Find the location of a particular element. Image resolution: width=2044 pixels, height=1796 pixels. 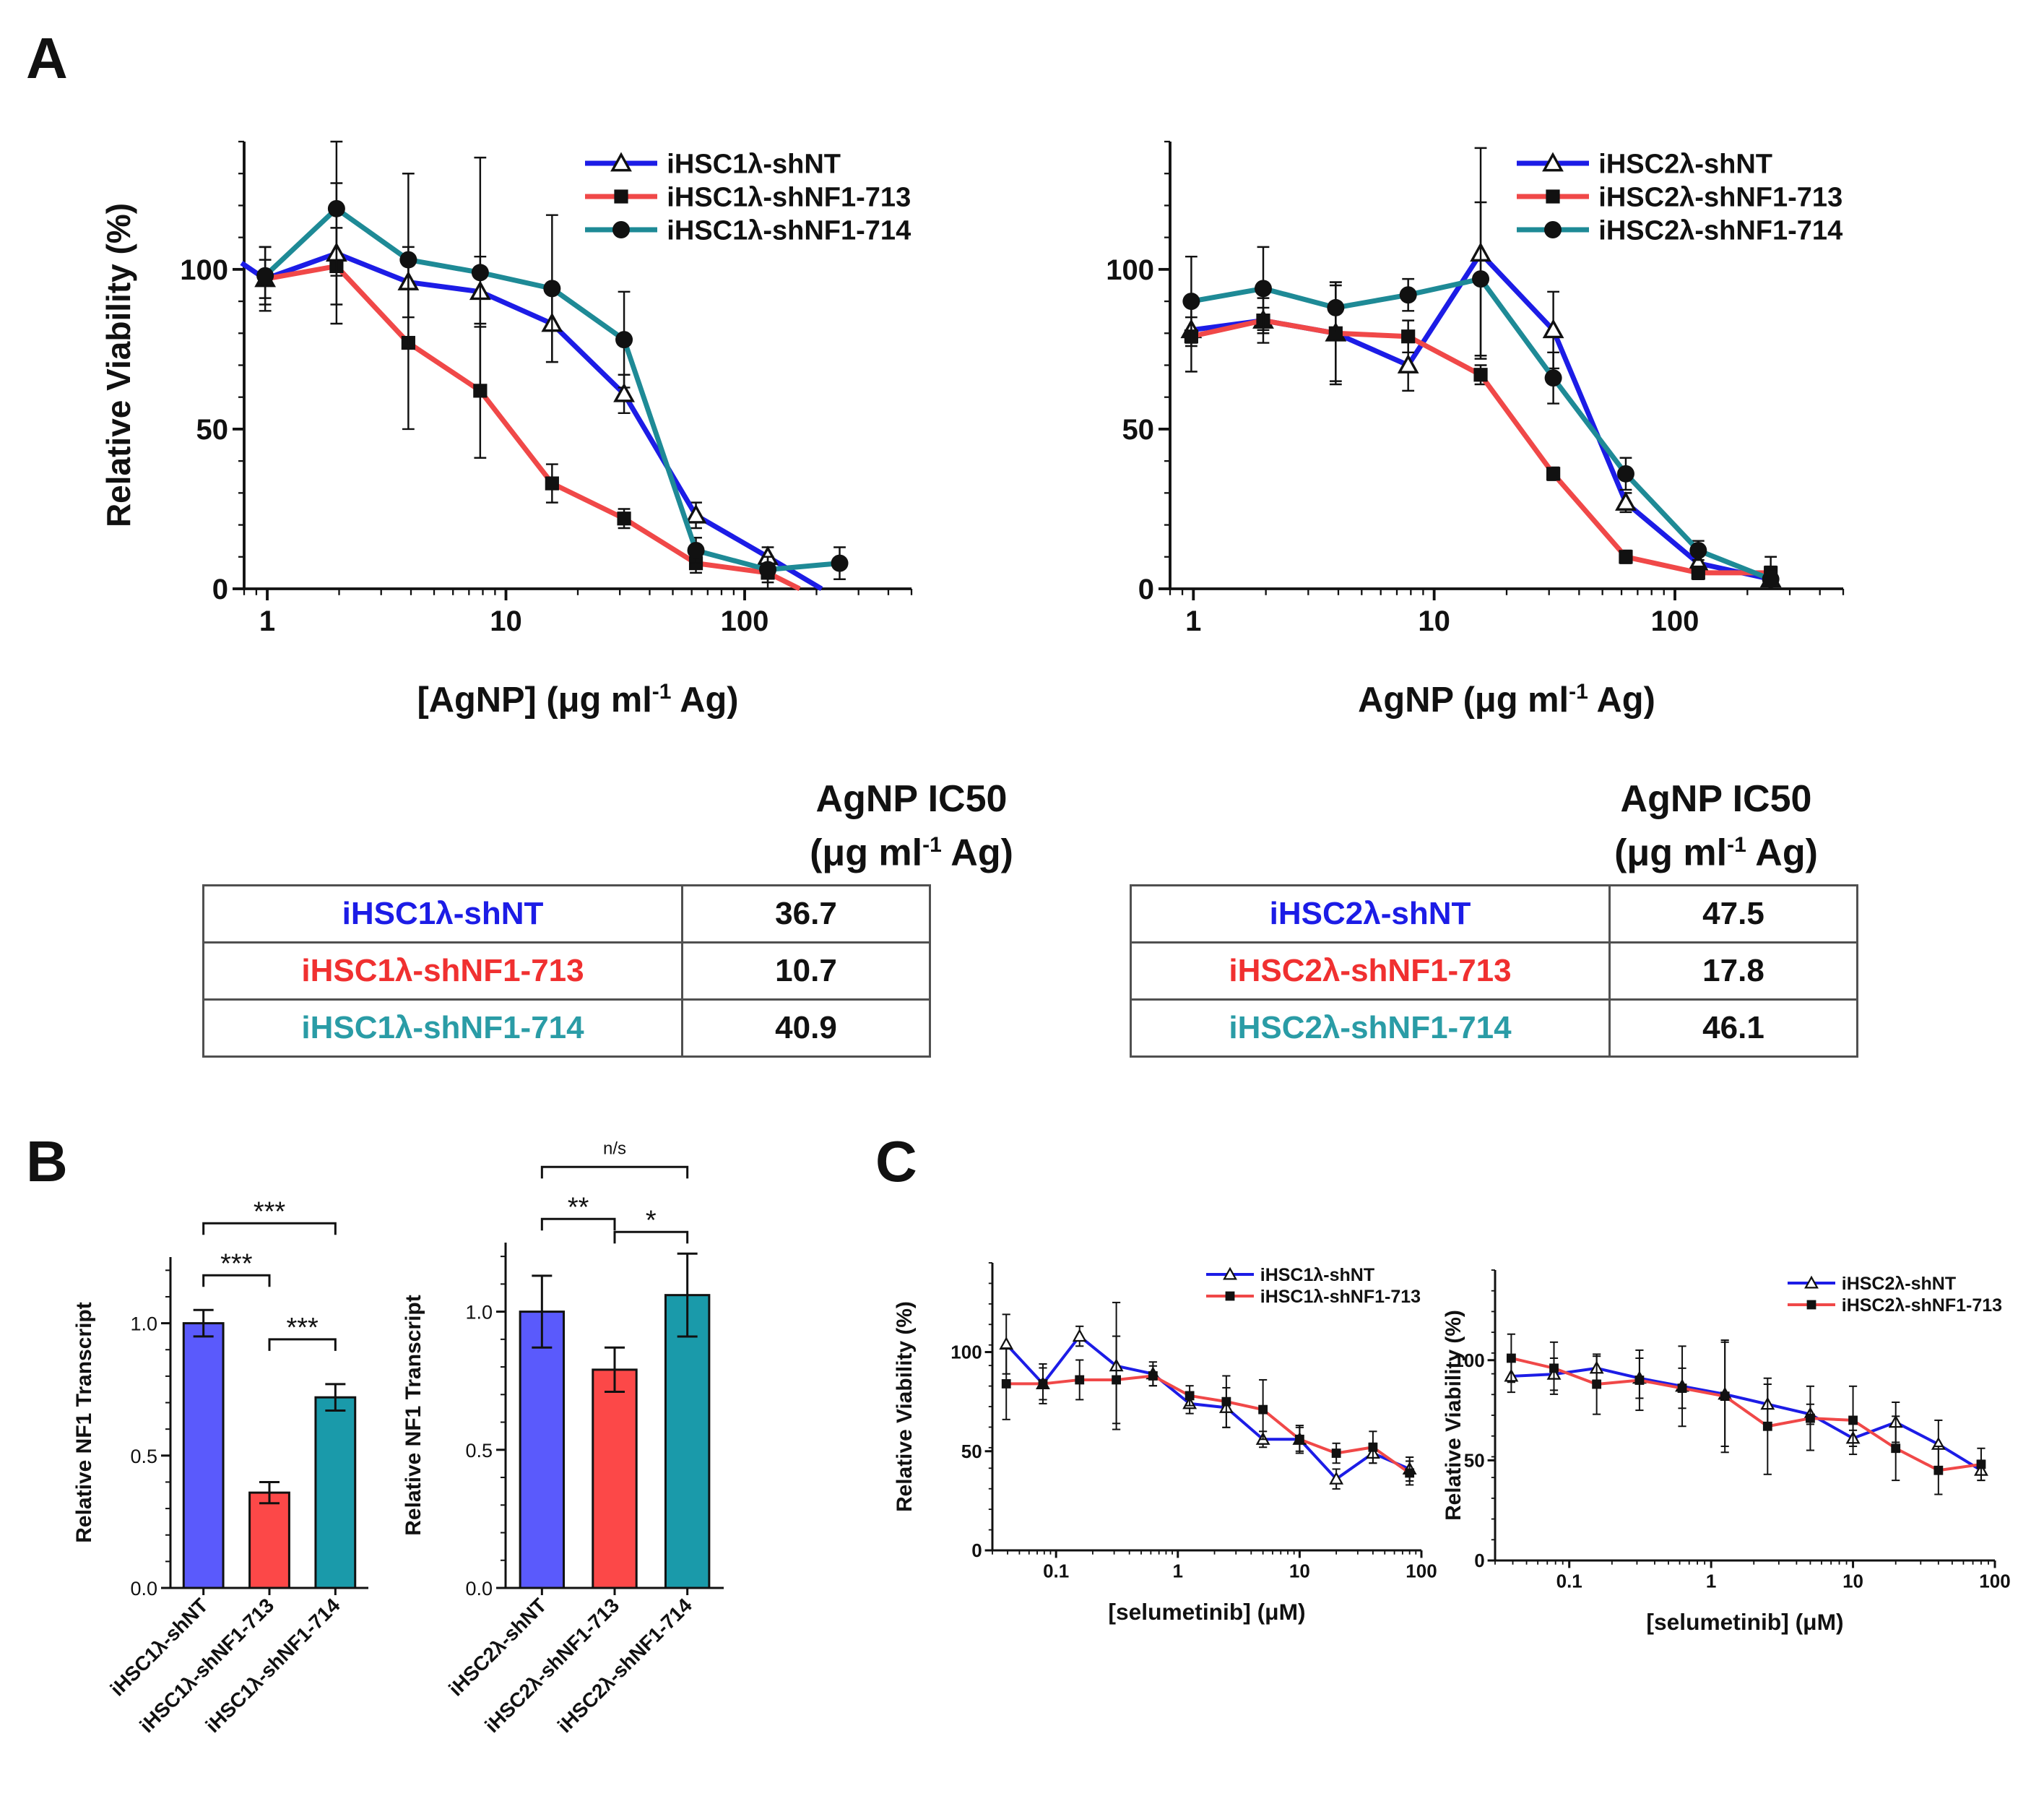

y-tick-label: 0.5 is located at coordinates (479, 1451).